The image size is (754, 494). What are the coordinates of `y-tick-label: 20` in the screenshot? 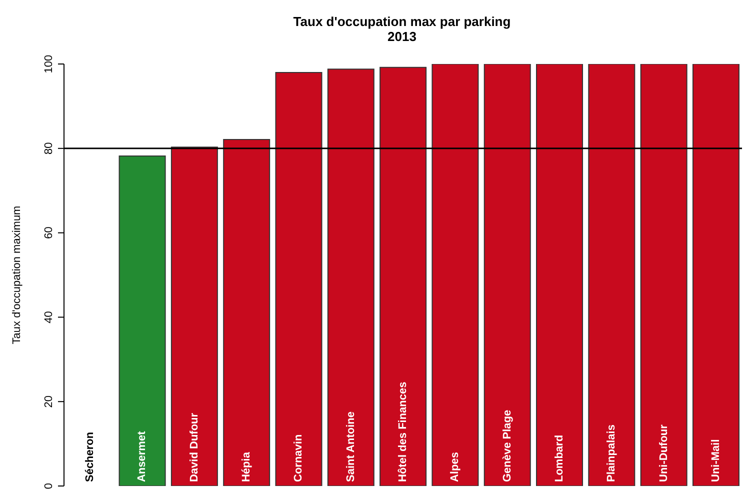 It's located at (49, 401).